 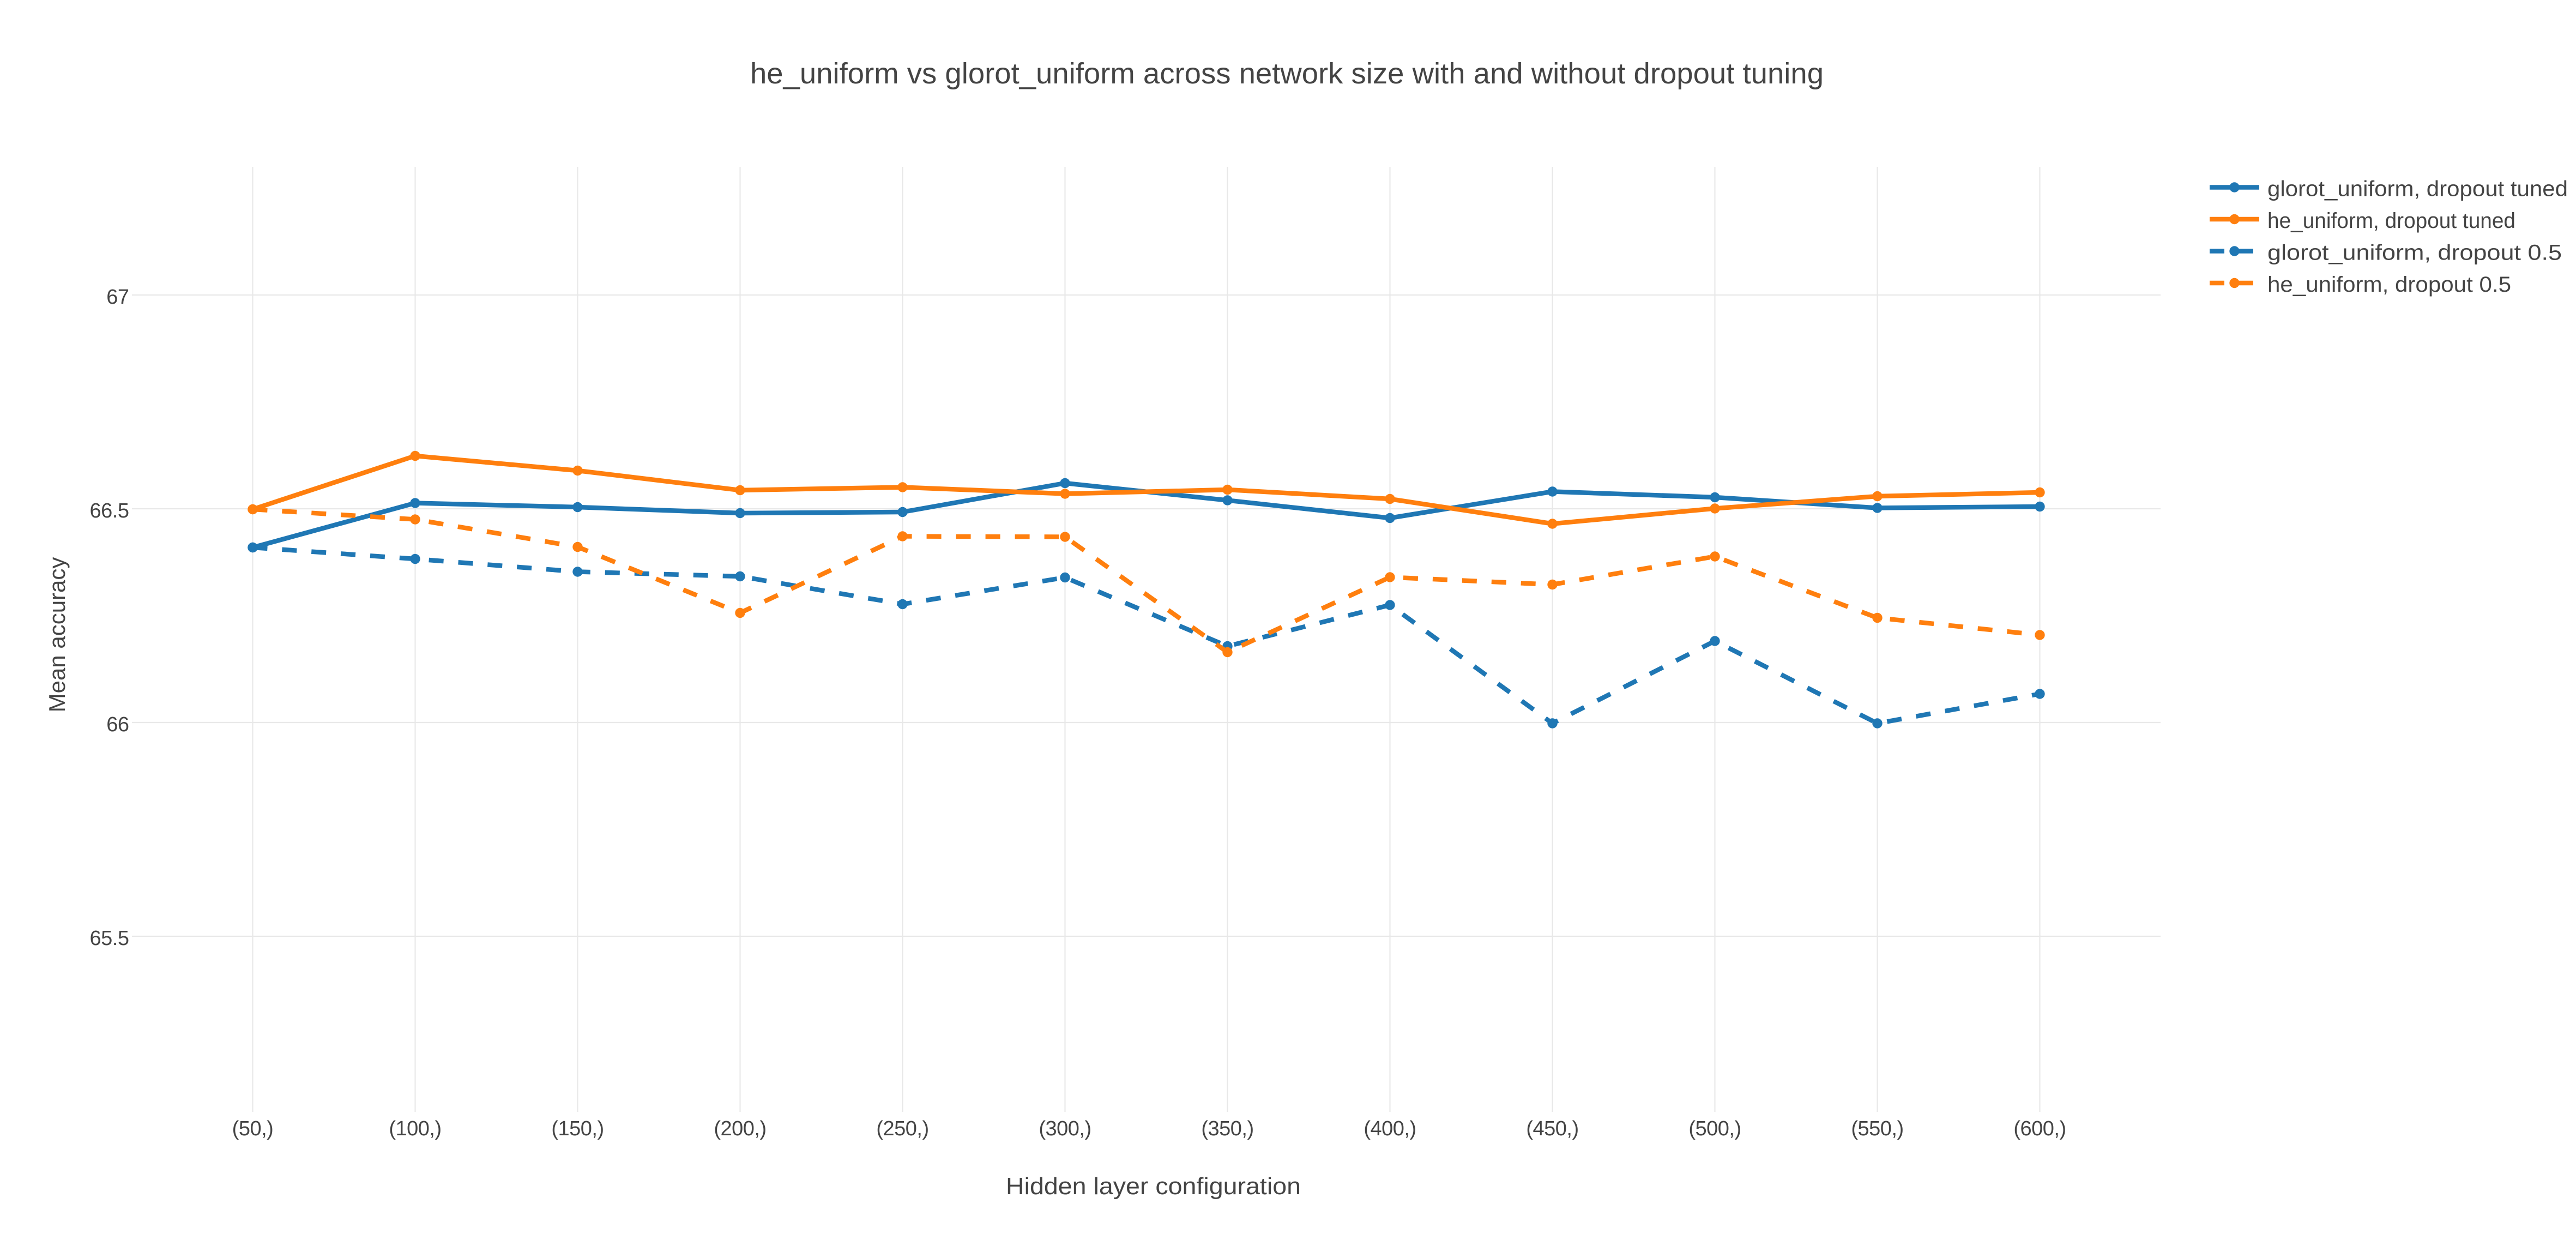 What do you see at coordinates (118, 724) in the screenshot?
I see `svg-text: 66` at bounding box center [118, 724].